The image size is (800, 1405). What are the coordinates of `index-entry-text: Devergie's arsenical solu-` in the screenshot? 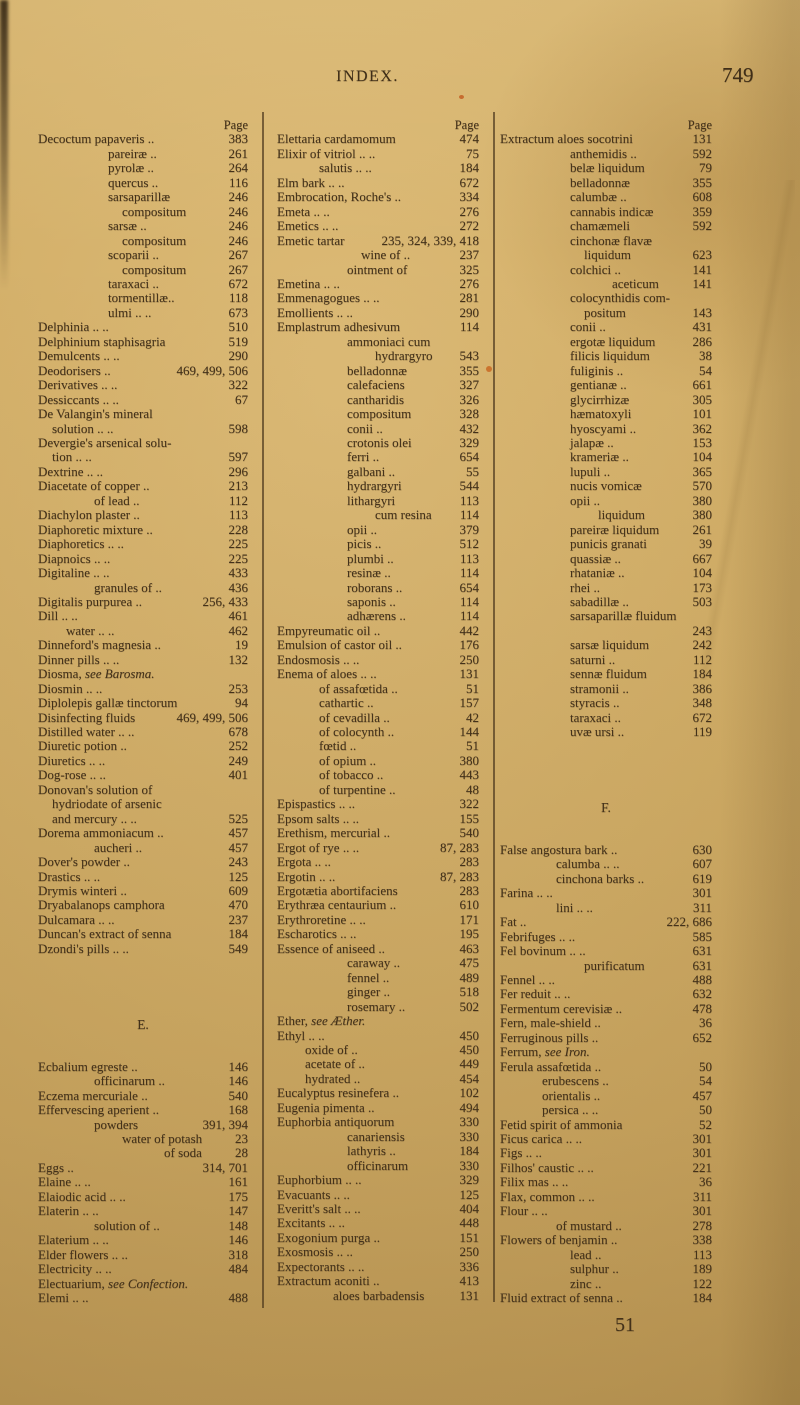 It's located at (105, 442).